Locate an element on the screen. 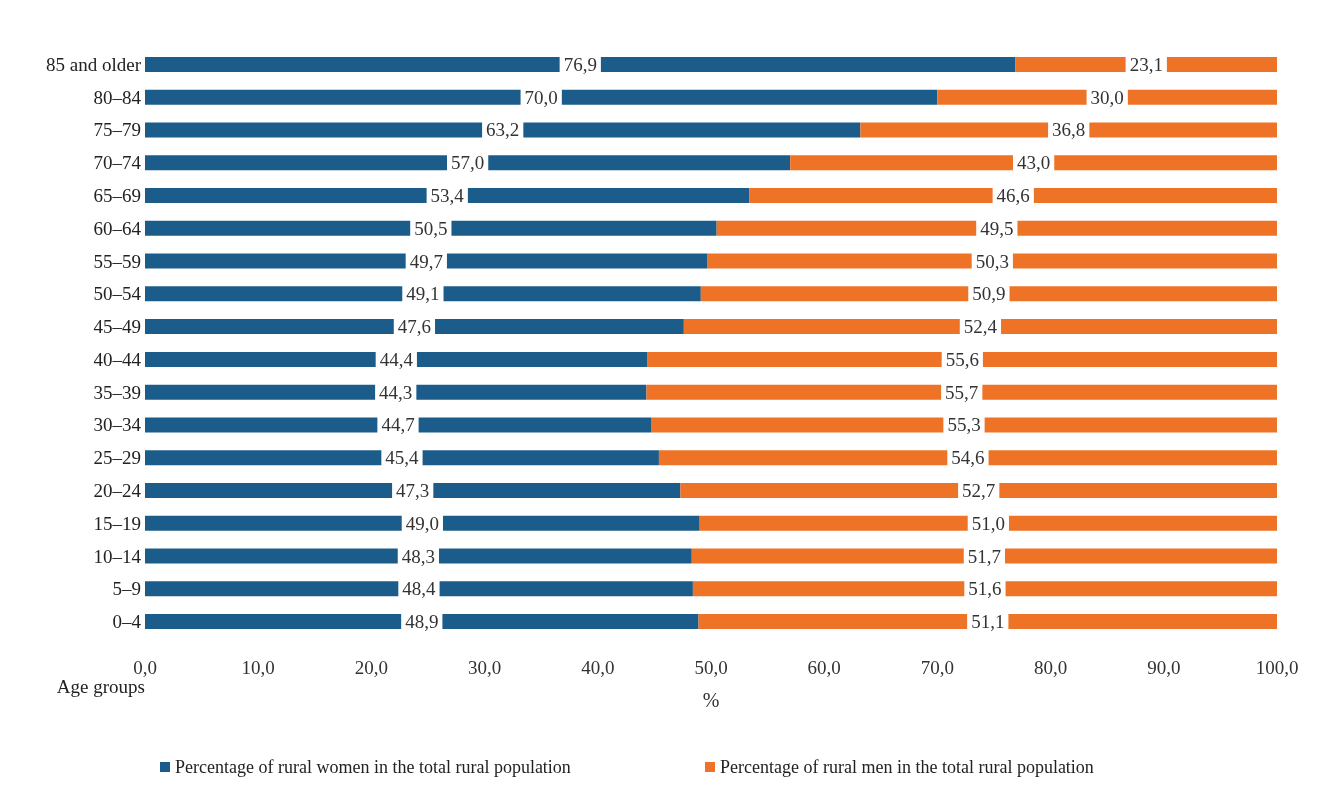 The height and width of the screenshot is (796, 1320). data-label: 48,4 is located at coordinates (419, 589).